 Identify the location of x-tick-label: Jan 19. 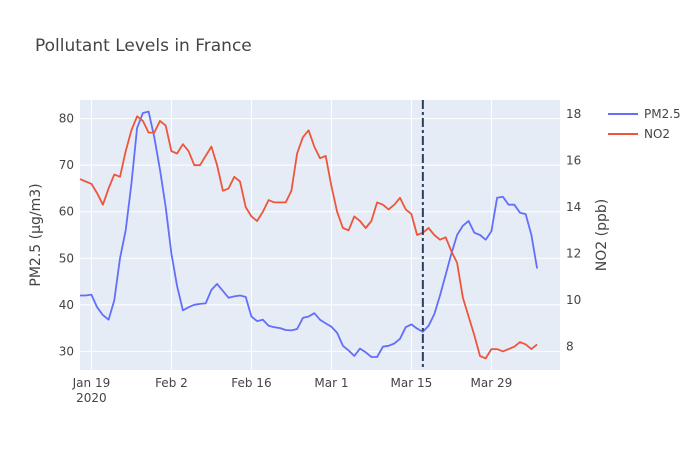
(91, 383).